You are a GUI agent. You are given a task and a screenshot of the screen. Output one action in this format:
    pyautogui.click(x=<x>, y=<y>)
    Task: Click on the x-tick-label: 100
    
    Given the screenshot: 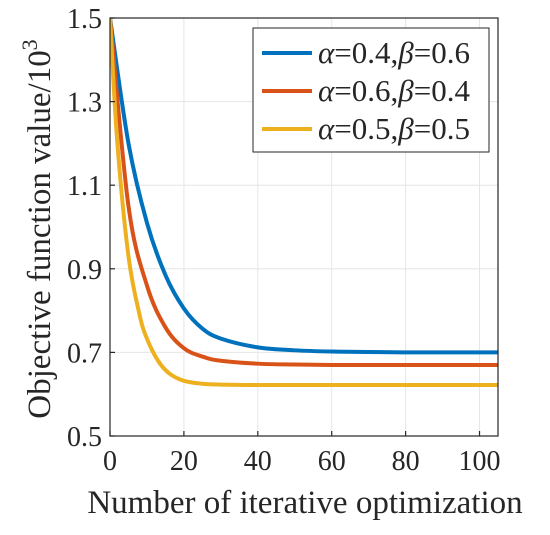 What is the action you would take?
    pyautogui.click(x=480, y=461)
    